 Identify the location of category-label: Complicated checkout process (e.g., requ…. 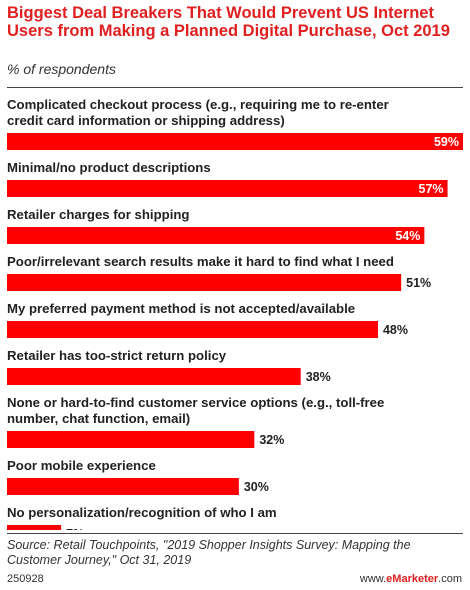
(198, 104).